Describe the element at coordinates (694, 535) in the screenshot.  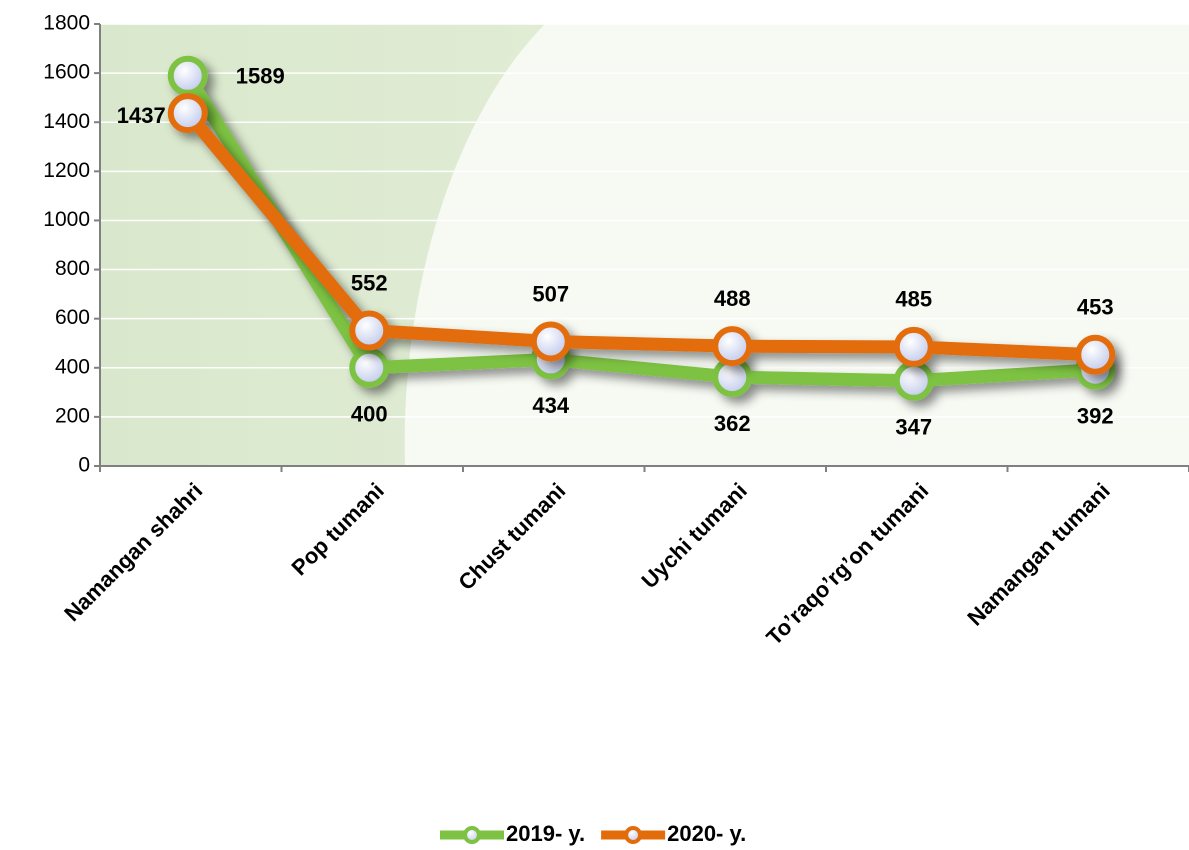
I see `x-tick-label: Uychi tumani` at that location.